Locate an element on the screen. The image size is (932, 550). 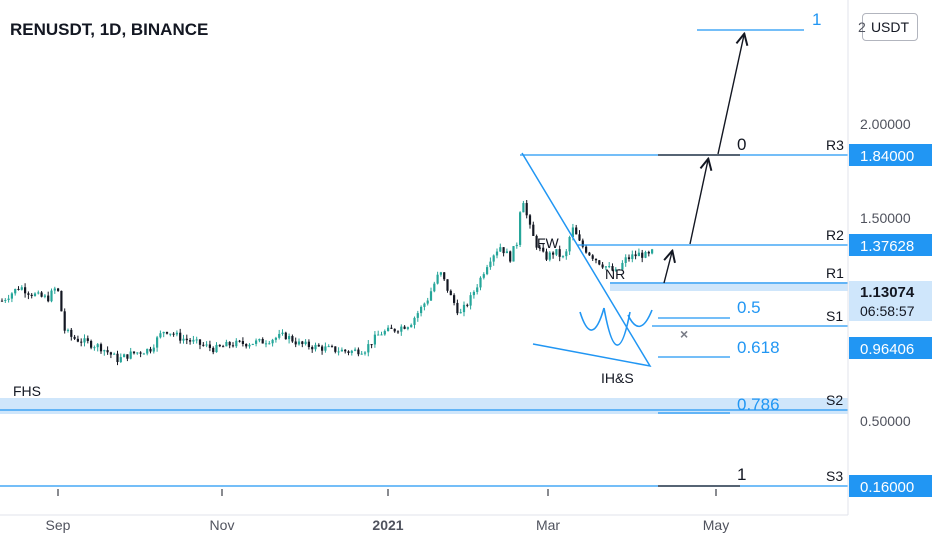
annotation-nr: NR is located at coordinates (615, 274).